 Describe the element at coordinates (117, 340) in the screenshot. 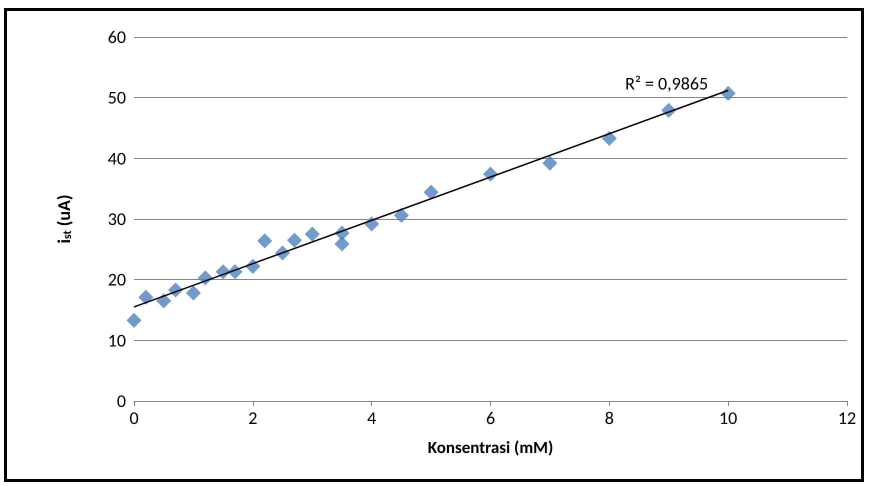

I see `y-tick-label: 10` at that location.